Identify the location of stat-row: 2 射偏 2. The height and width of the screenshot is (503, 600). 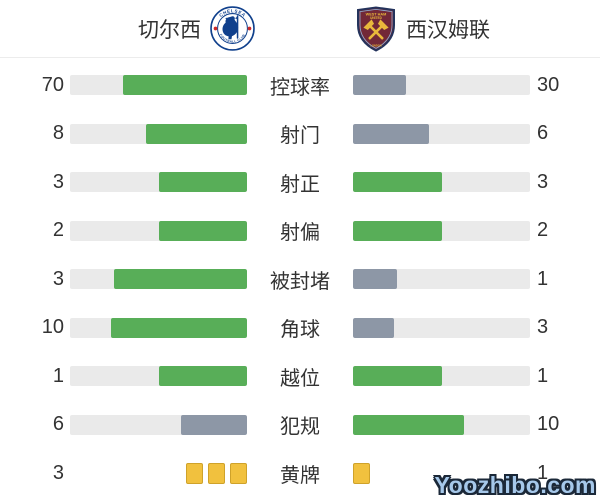
(300, 231).